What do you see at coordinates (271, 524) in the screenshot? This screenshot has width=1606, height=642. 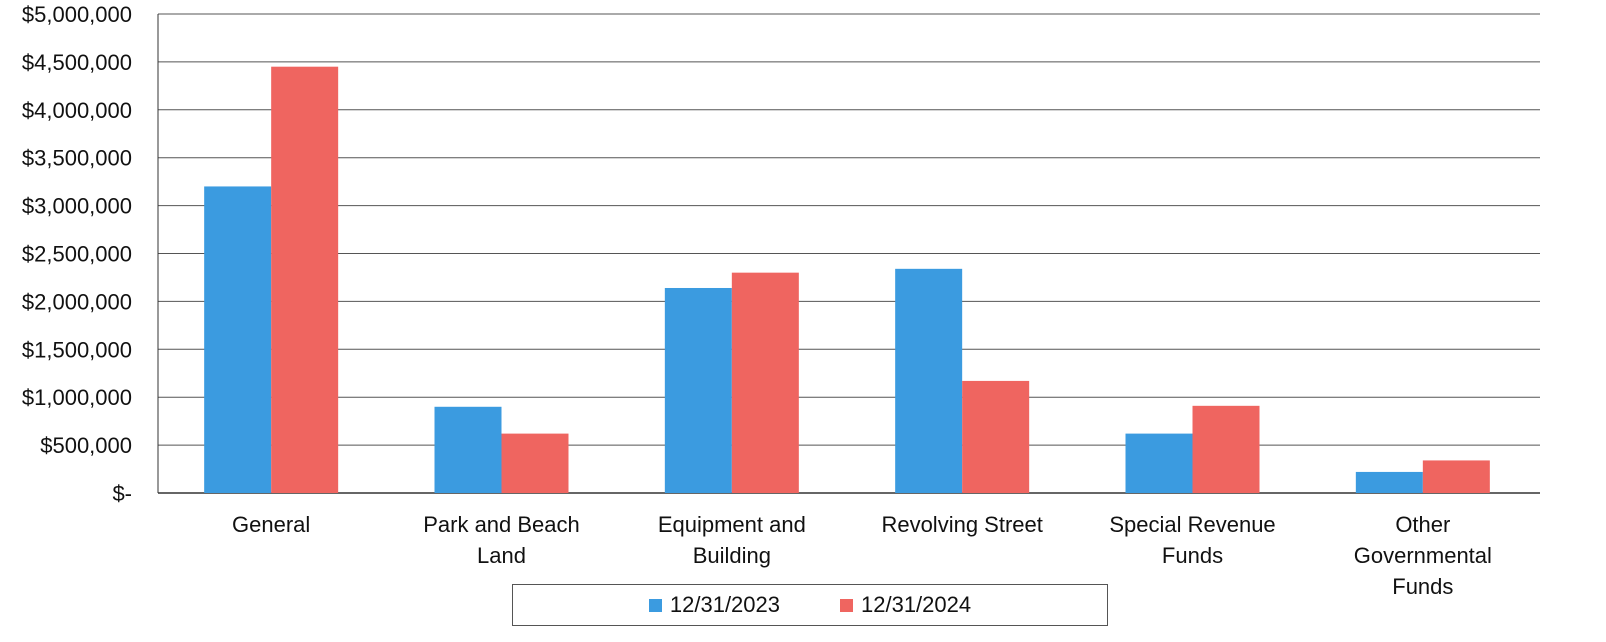 I see `x-category-label: General` at bounding box center [271, 524].